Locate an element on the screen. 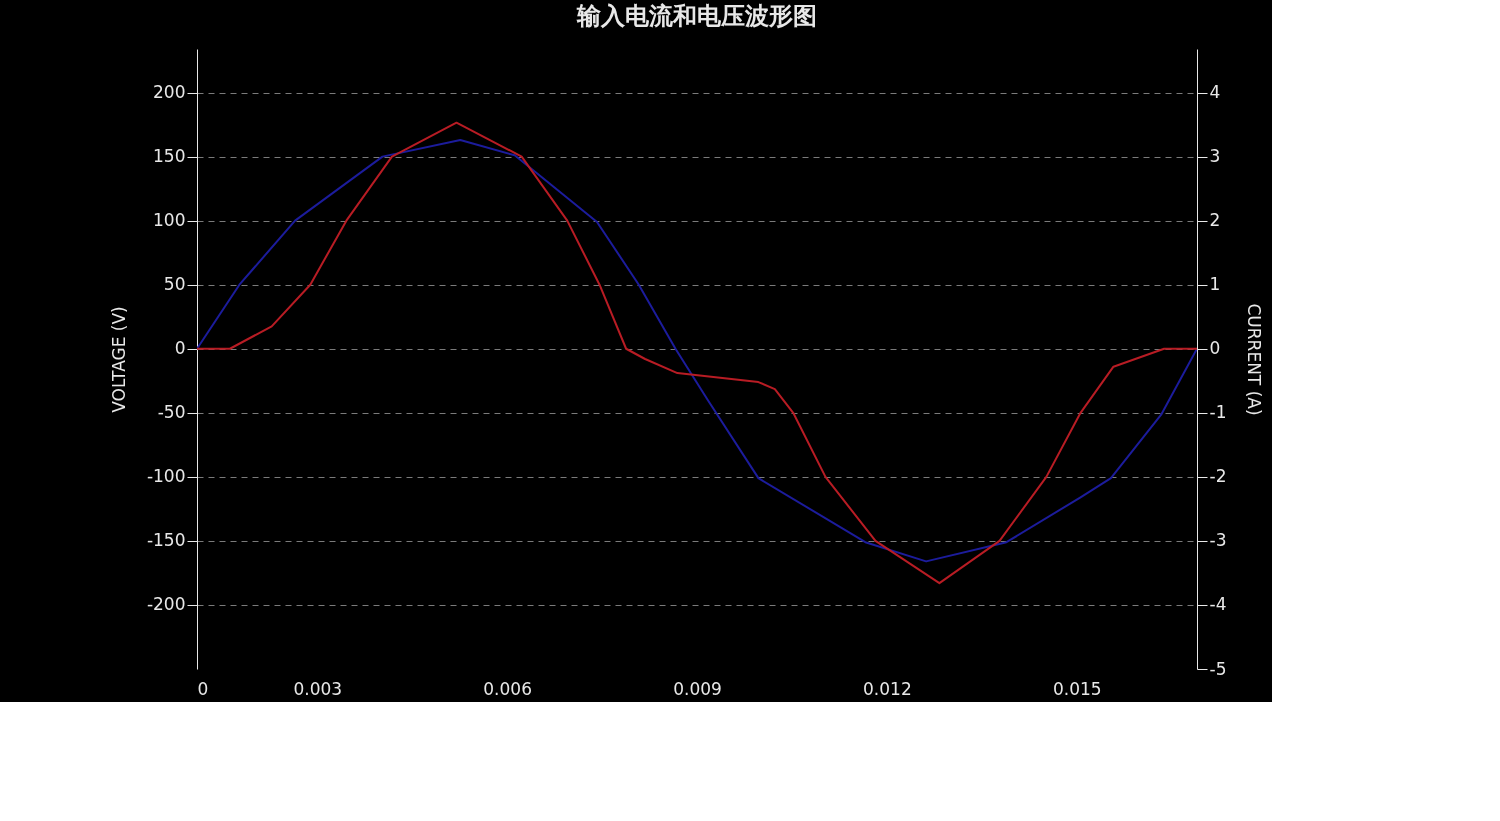  y2-tick-label: 1 is located at coordinates (1215, 284).